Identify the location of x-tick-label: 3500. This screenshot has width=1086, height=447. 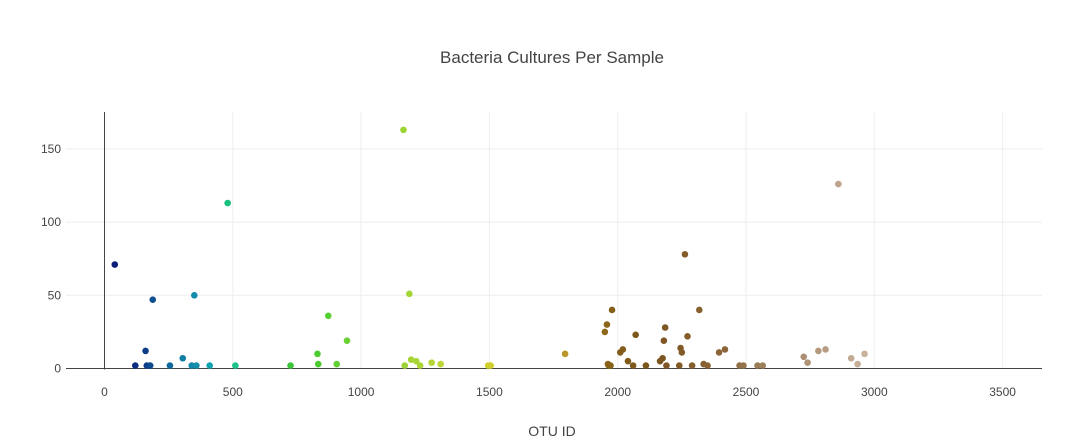
(1002, 392).